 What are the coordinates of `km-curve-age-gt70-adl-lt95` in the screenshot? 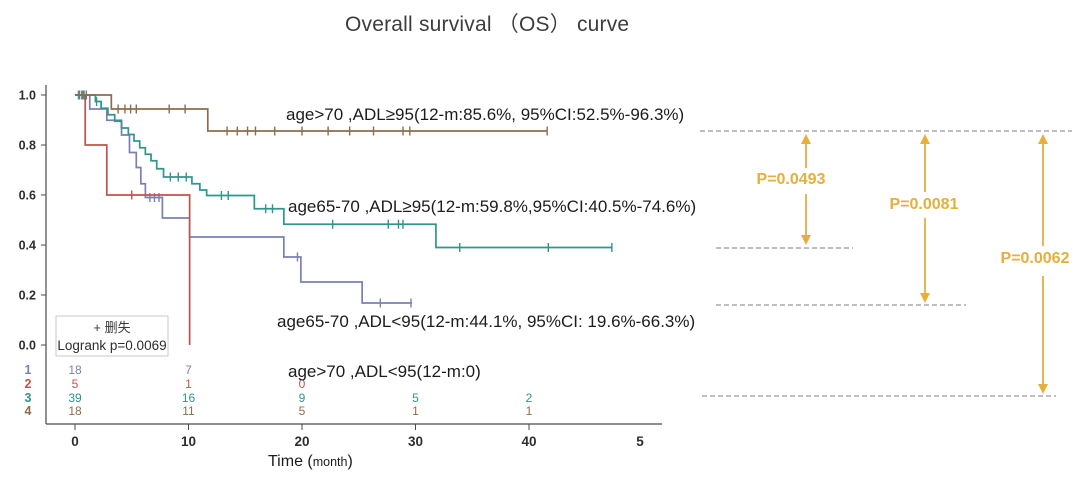 It's located at (133, 219).